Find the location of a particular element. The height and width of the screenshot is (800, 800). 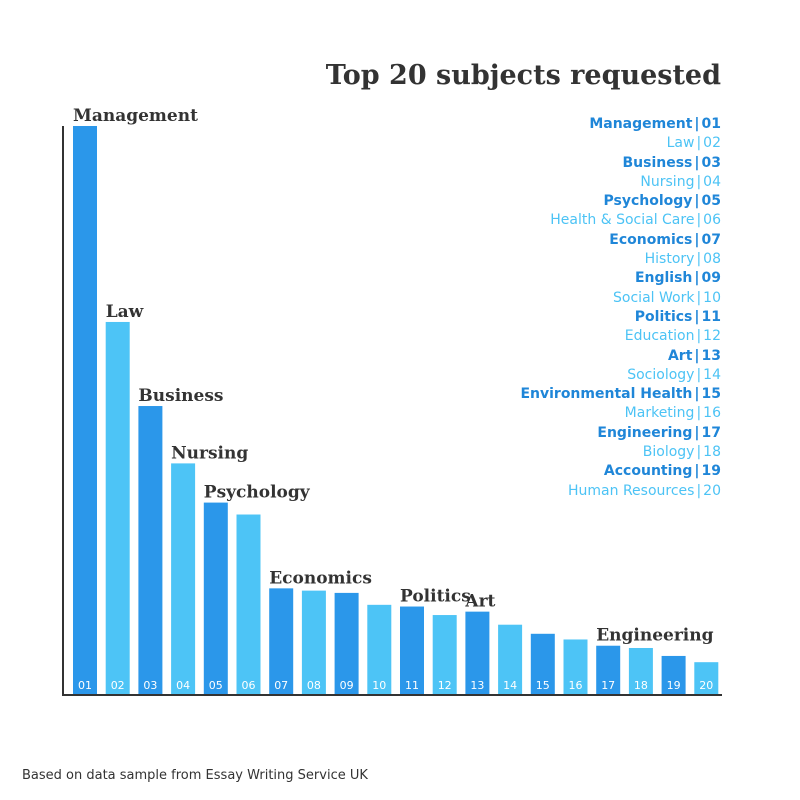

tick-label: 13 is located at coordinates (477, 685).